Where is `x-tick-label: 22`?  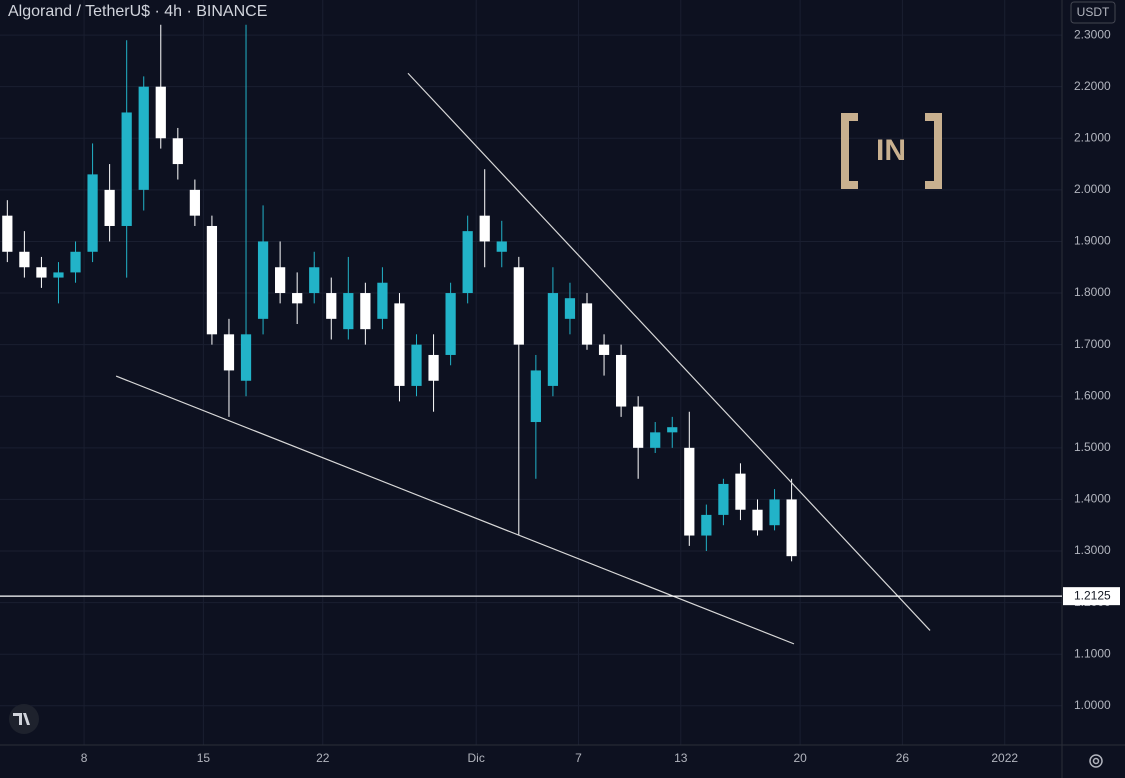
x-tick-label: 22 is located at coordinates (323, 758).